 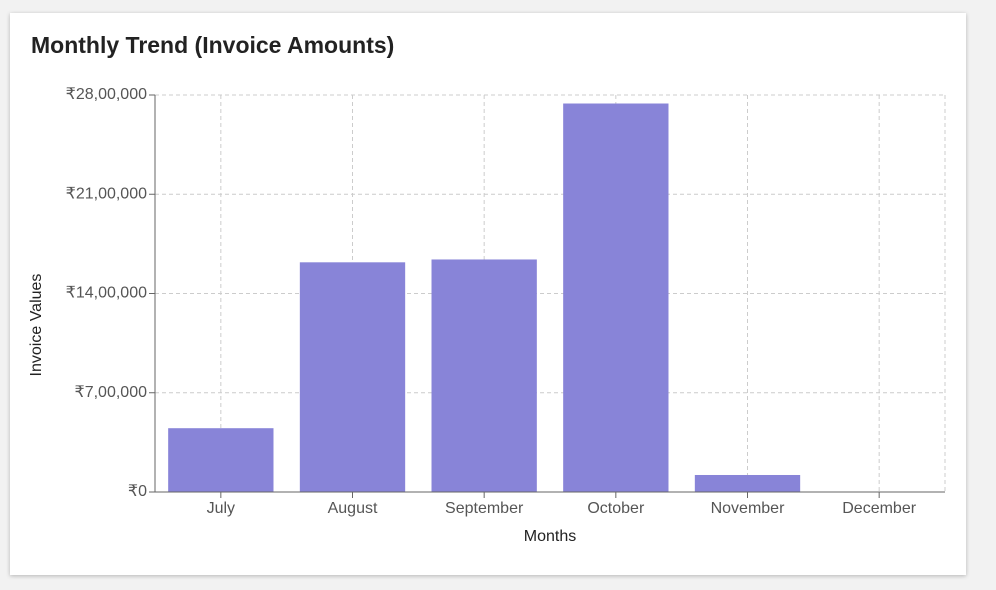 I want to click on x-tick-label: November, so click(x=748, y=508).